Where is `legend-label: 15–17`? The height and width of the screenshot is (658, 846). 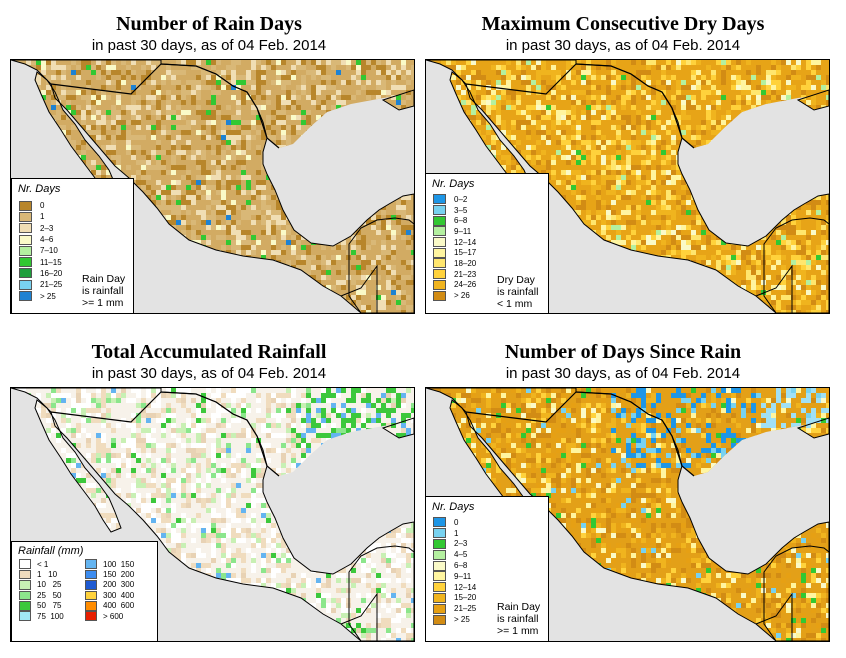
legend-label: 15–17 is located at coordinates (465, 253).